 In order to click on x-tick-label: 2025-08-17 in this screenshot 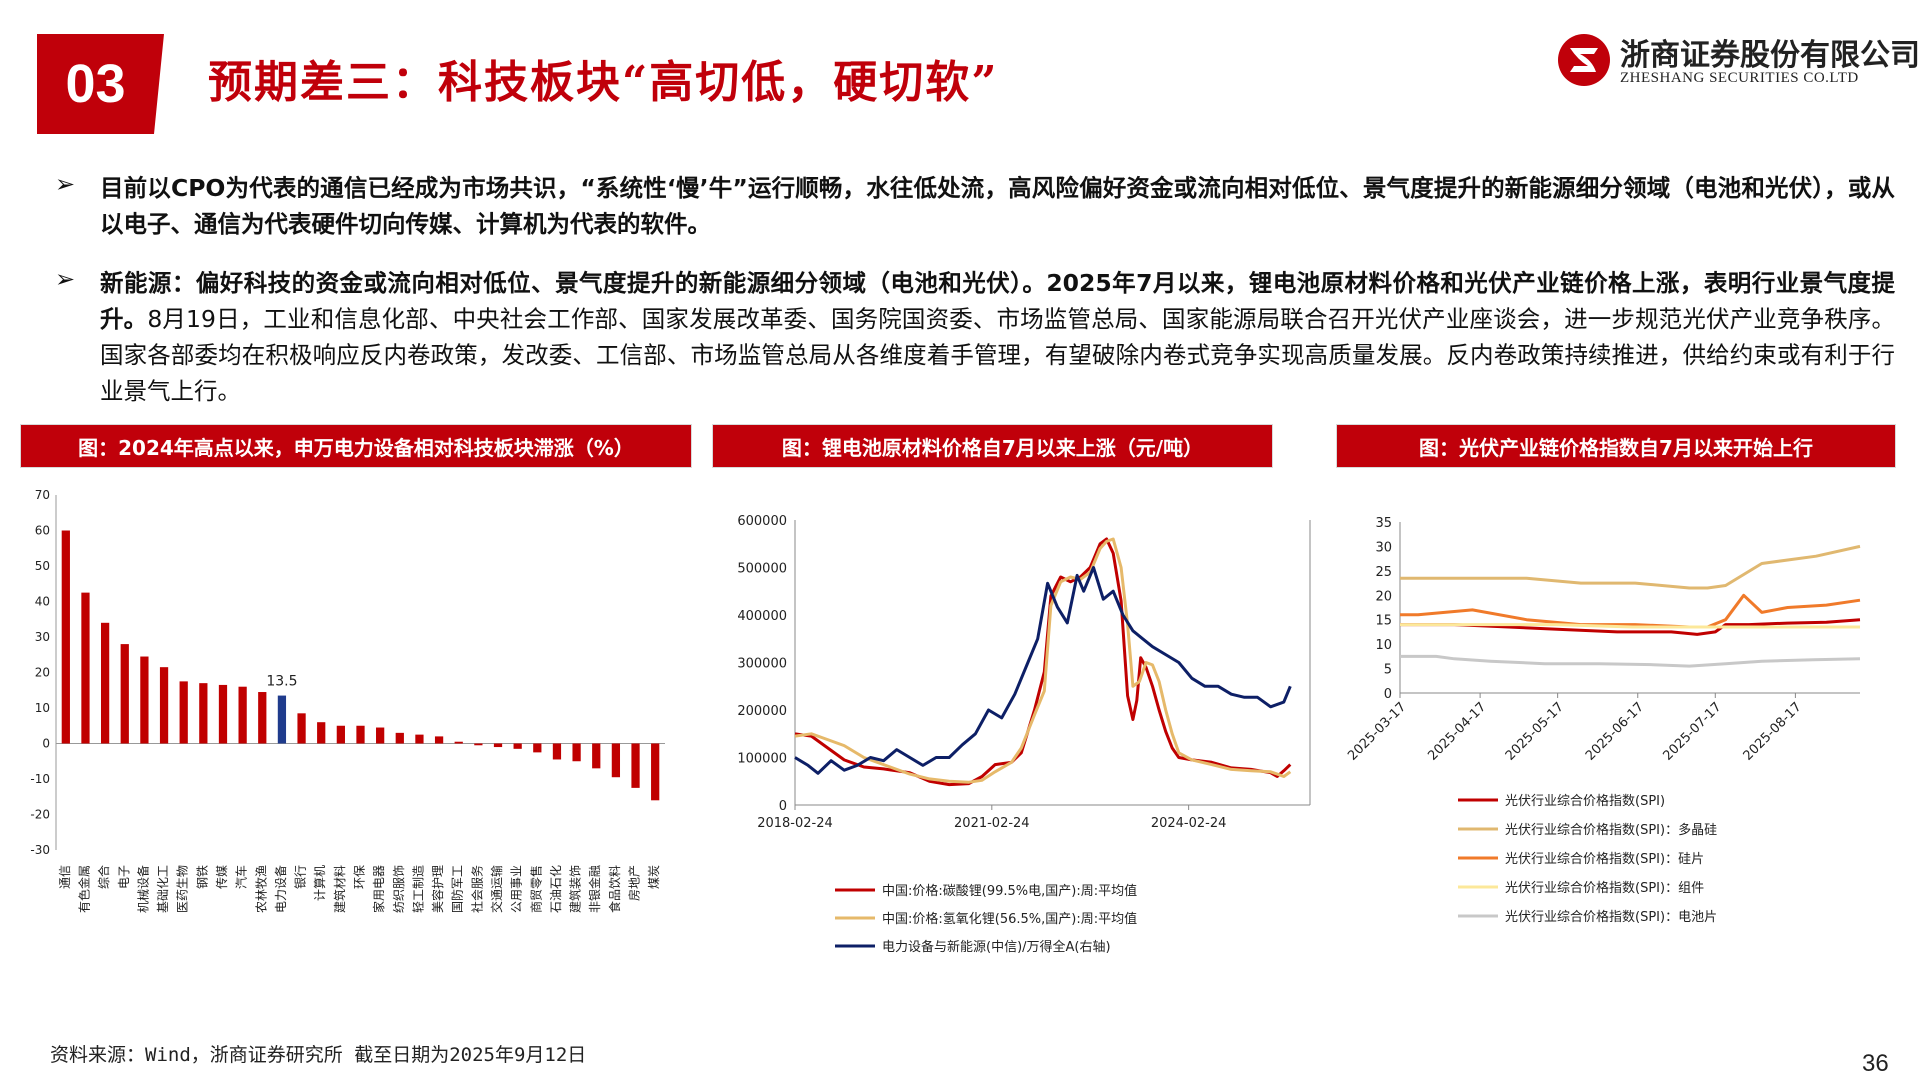, I will do `click(1773, 732)`.